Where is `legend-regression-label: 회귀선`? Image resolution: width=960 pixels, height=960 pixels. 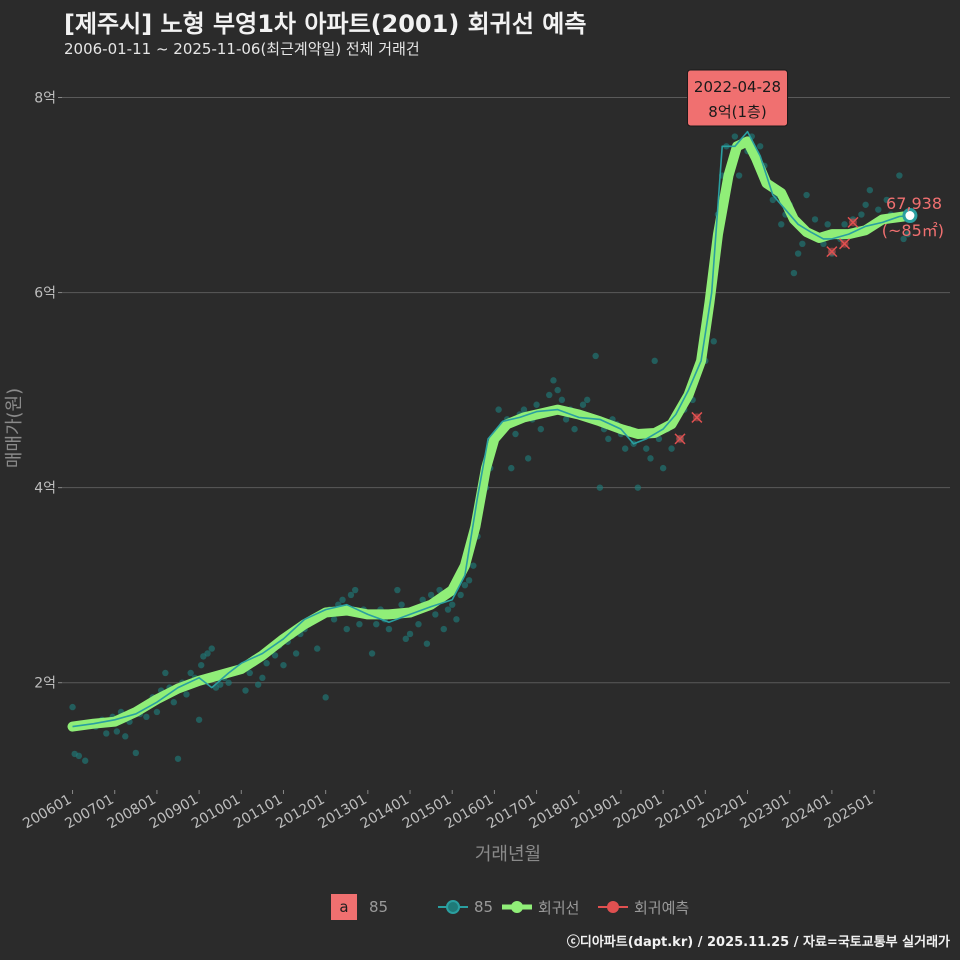
legend-regression-label: 회귀선 is located at coordinates (559, 907).